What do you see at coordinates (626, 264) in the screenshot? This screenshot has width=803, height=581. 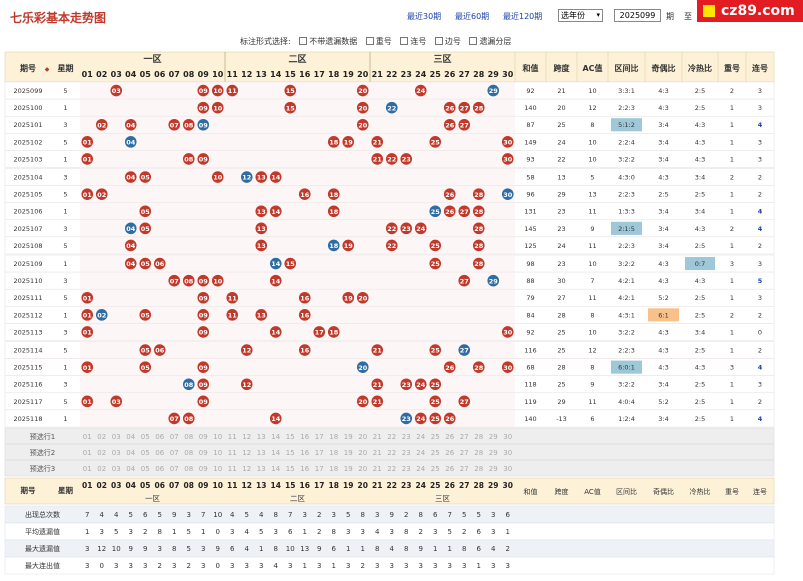 I see `stat-cell: 3:2:2` at bounding box center [626, 264].